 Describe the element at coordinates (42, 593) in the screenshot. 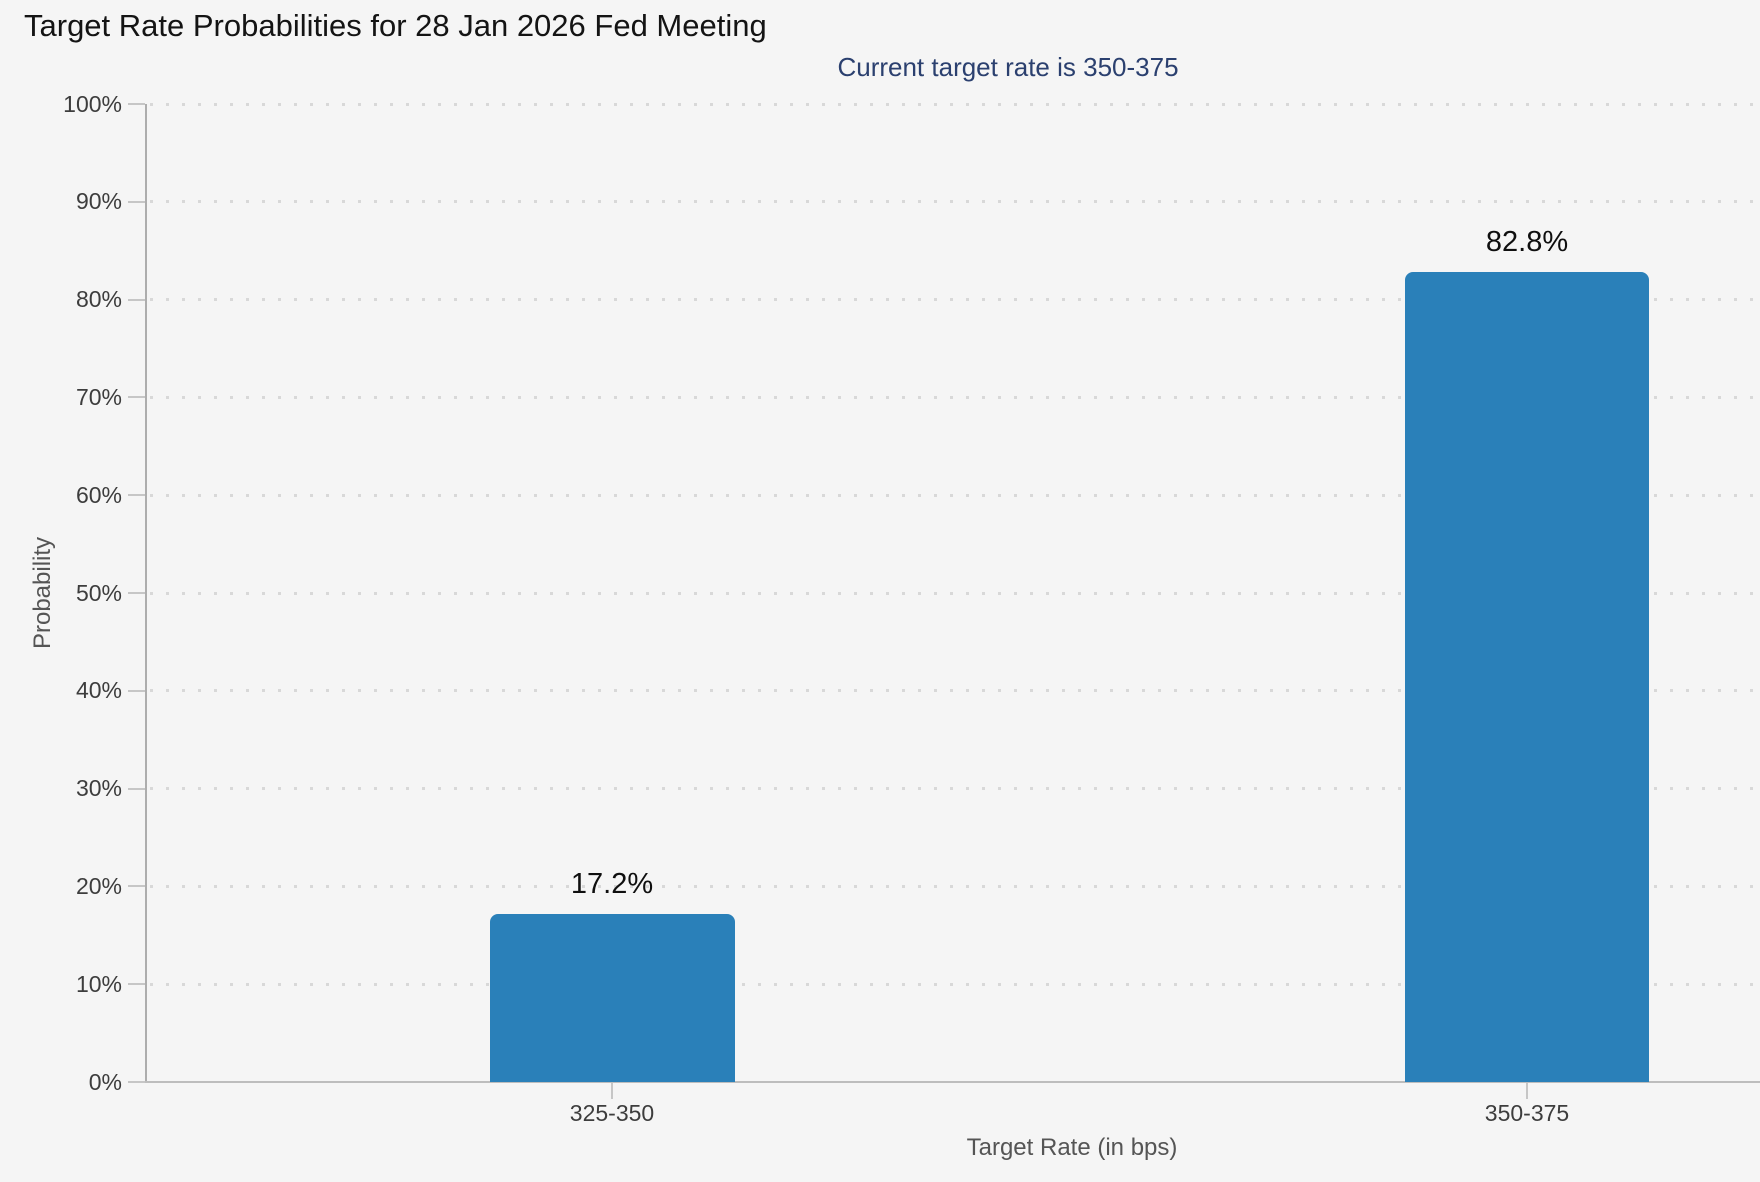

I see `y-axis-title: Probability` at that location.